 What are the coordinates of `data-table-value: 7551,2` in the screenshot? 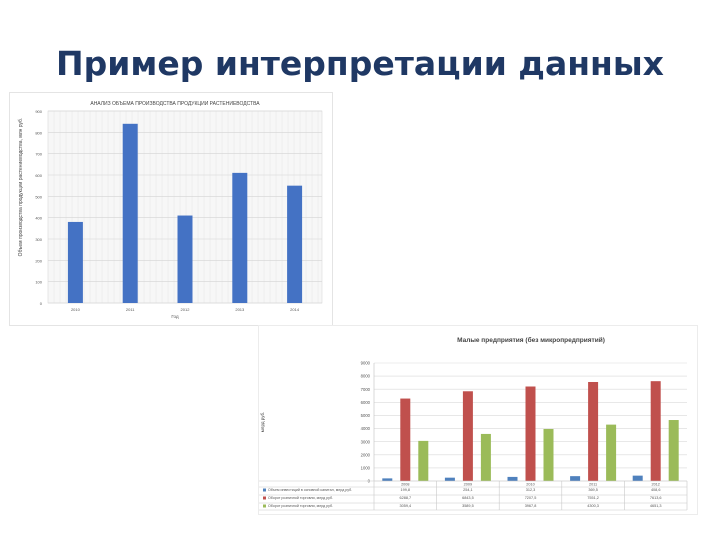 It's located at (593, 498).